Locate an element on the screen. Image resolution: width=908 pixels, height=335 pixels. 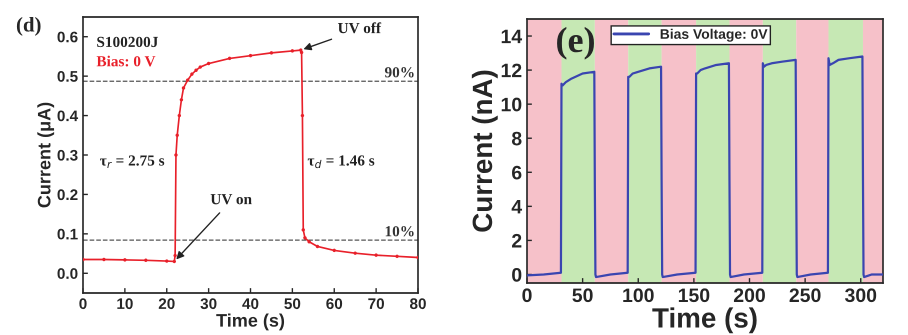
annotation: S100200J is located at coordinates (127, 42).